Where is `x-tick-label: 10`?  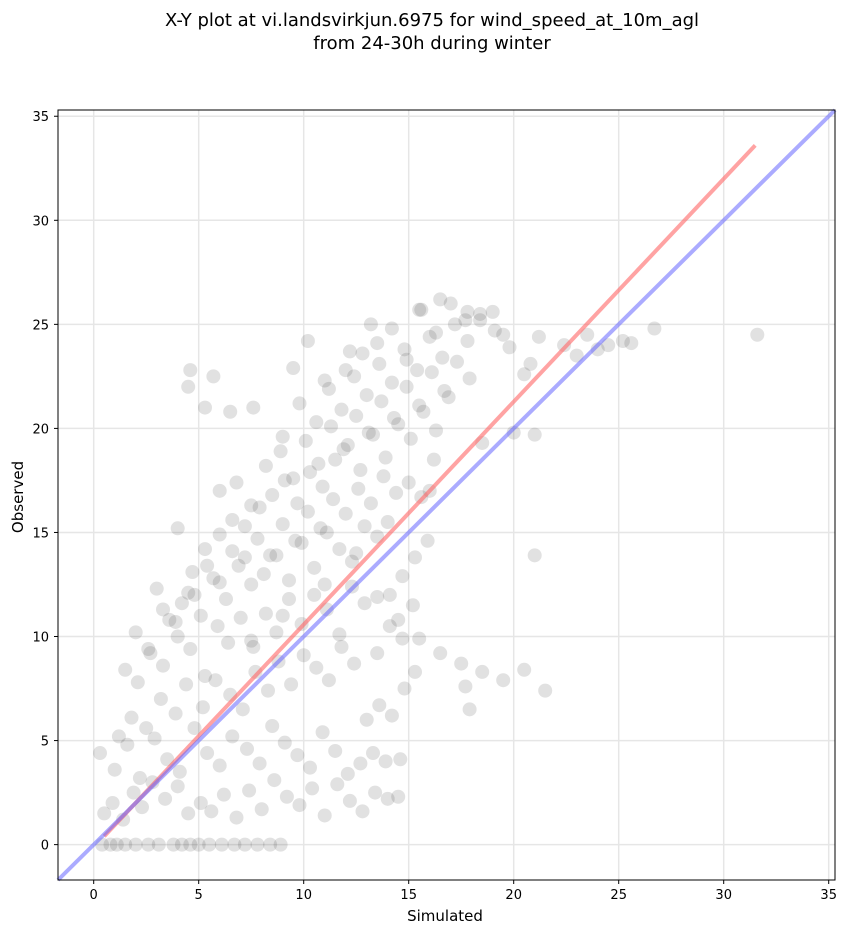 x-tick-label: 10 is located at coordinates (303, 895).